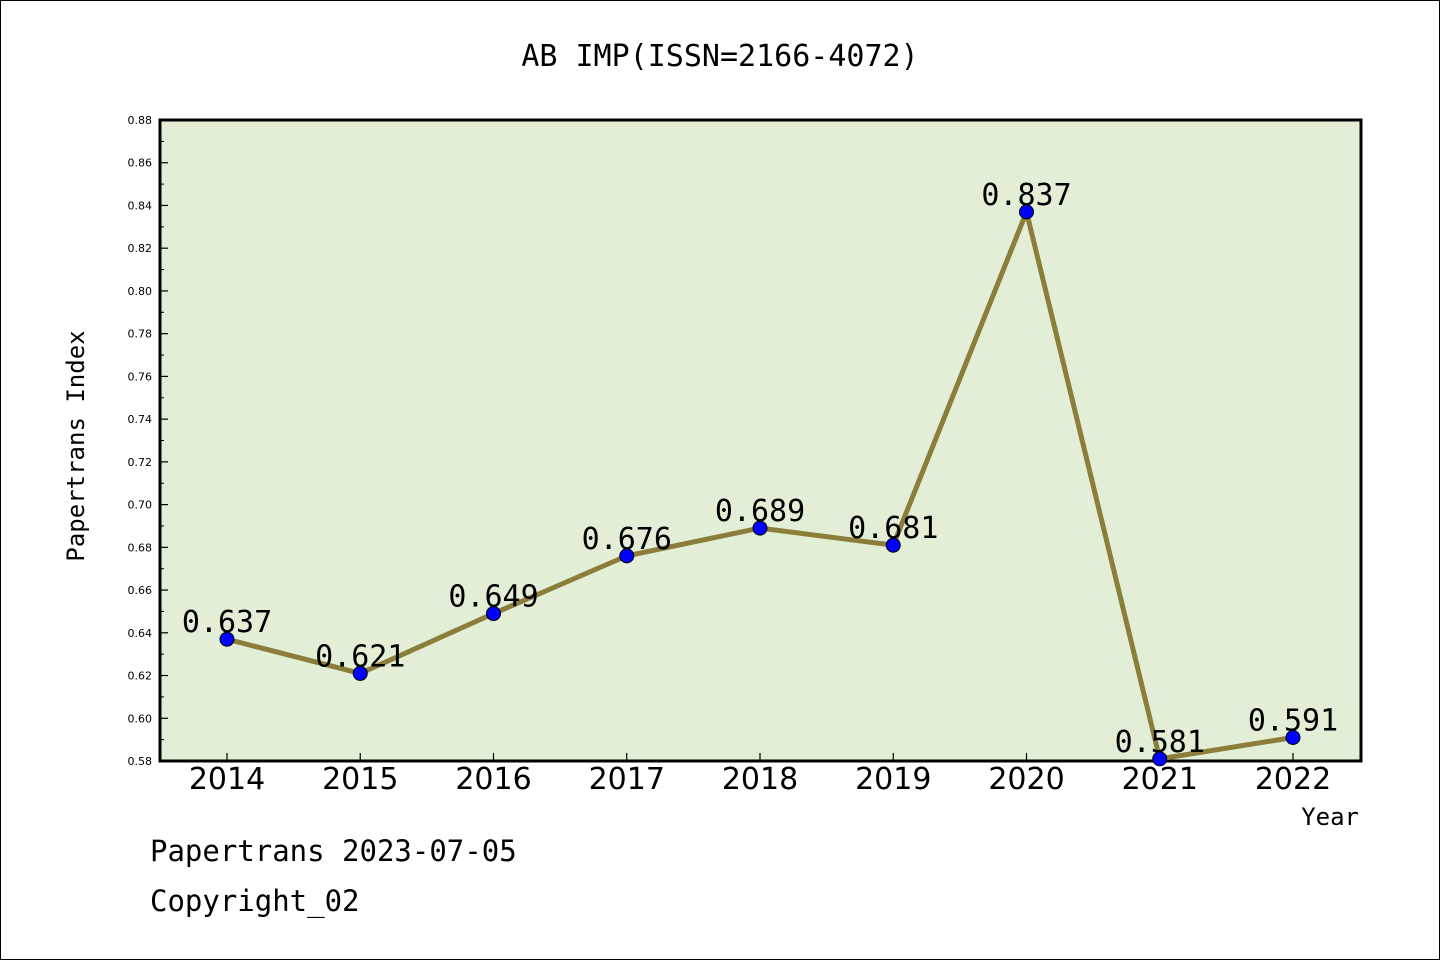 Image resolution: width=1440 pixels, height=960 pixels. Describe the element at coordinates (140, 205) in the screenshot. I see `y-tick-label: 0.84` at that location.